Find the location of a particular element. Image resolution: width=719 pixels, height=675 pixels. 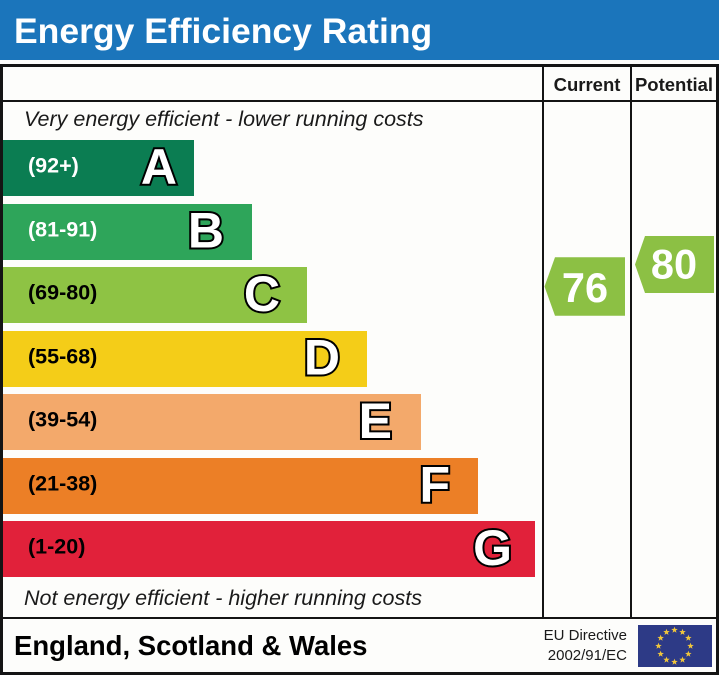

svg-text: D is located at coordinates (322, 358).